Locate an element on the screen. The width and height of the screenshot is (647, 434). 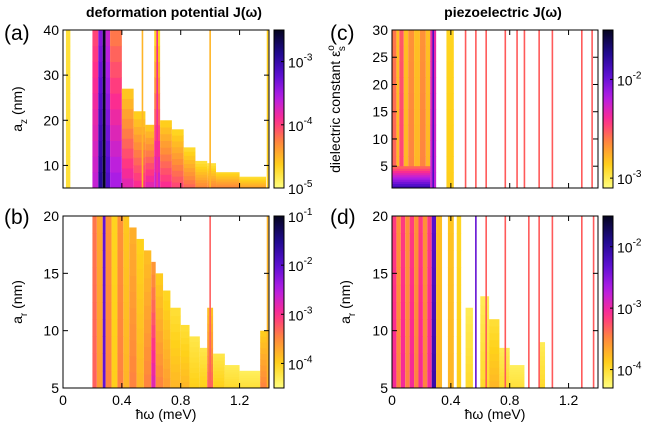
colorbar-gradient is located at coordinates (279, 302).